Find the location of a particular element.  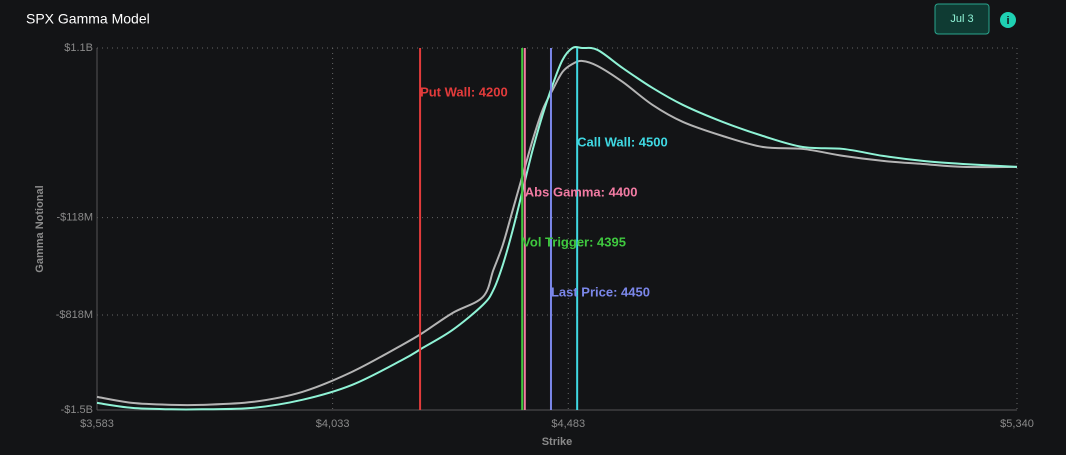

y-tick-label: -$118M is located at coordinates (75, 217).